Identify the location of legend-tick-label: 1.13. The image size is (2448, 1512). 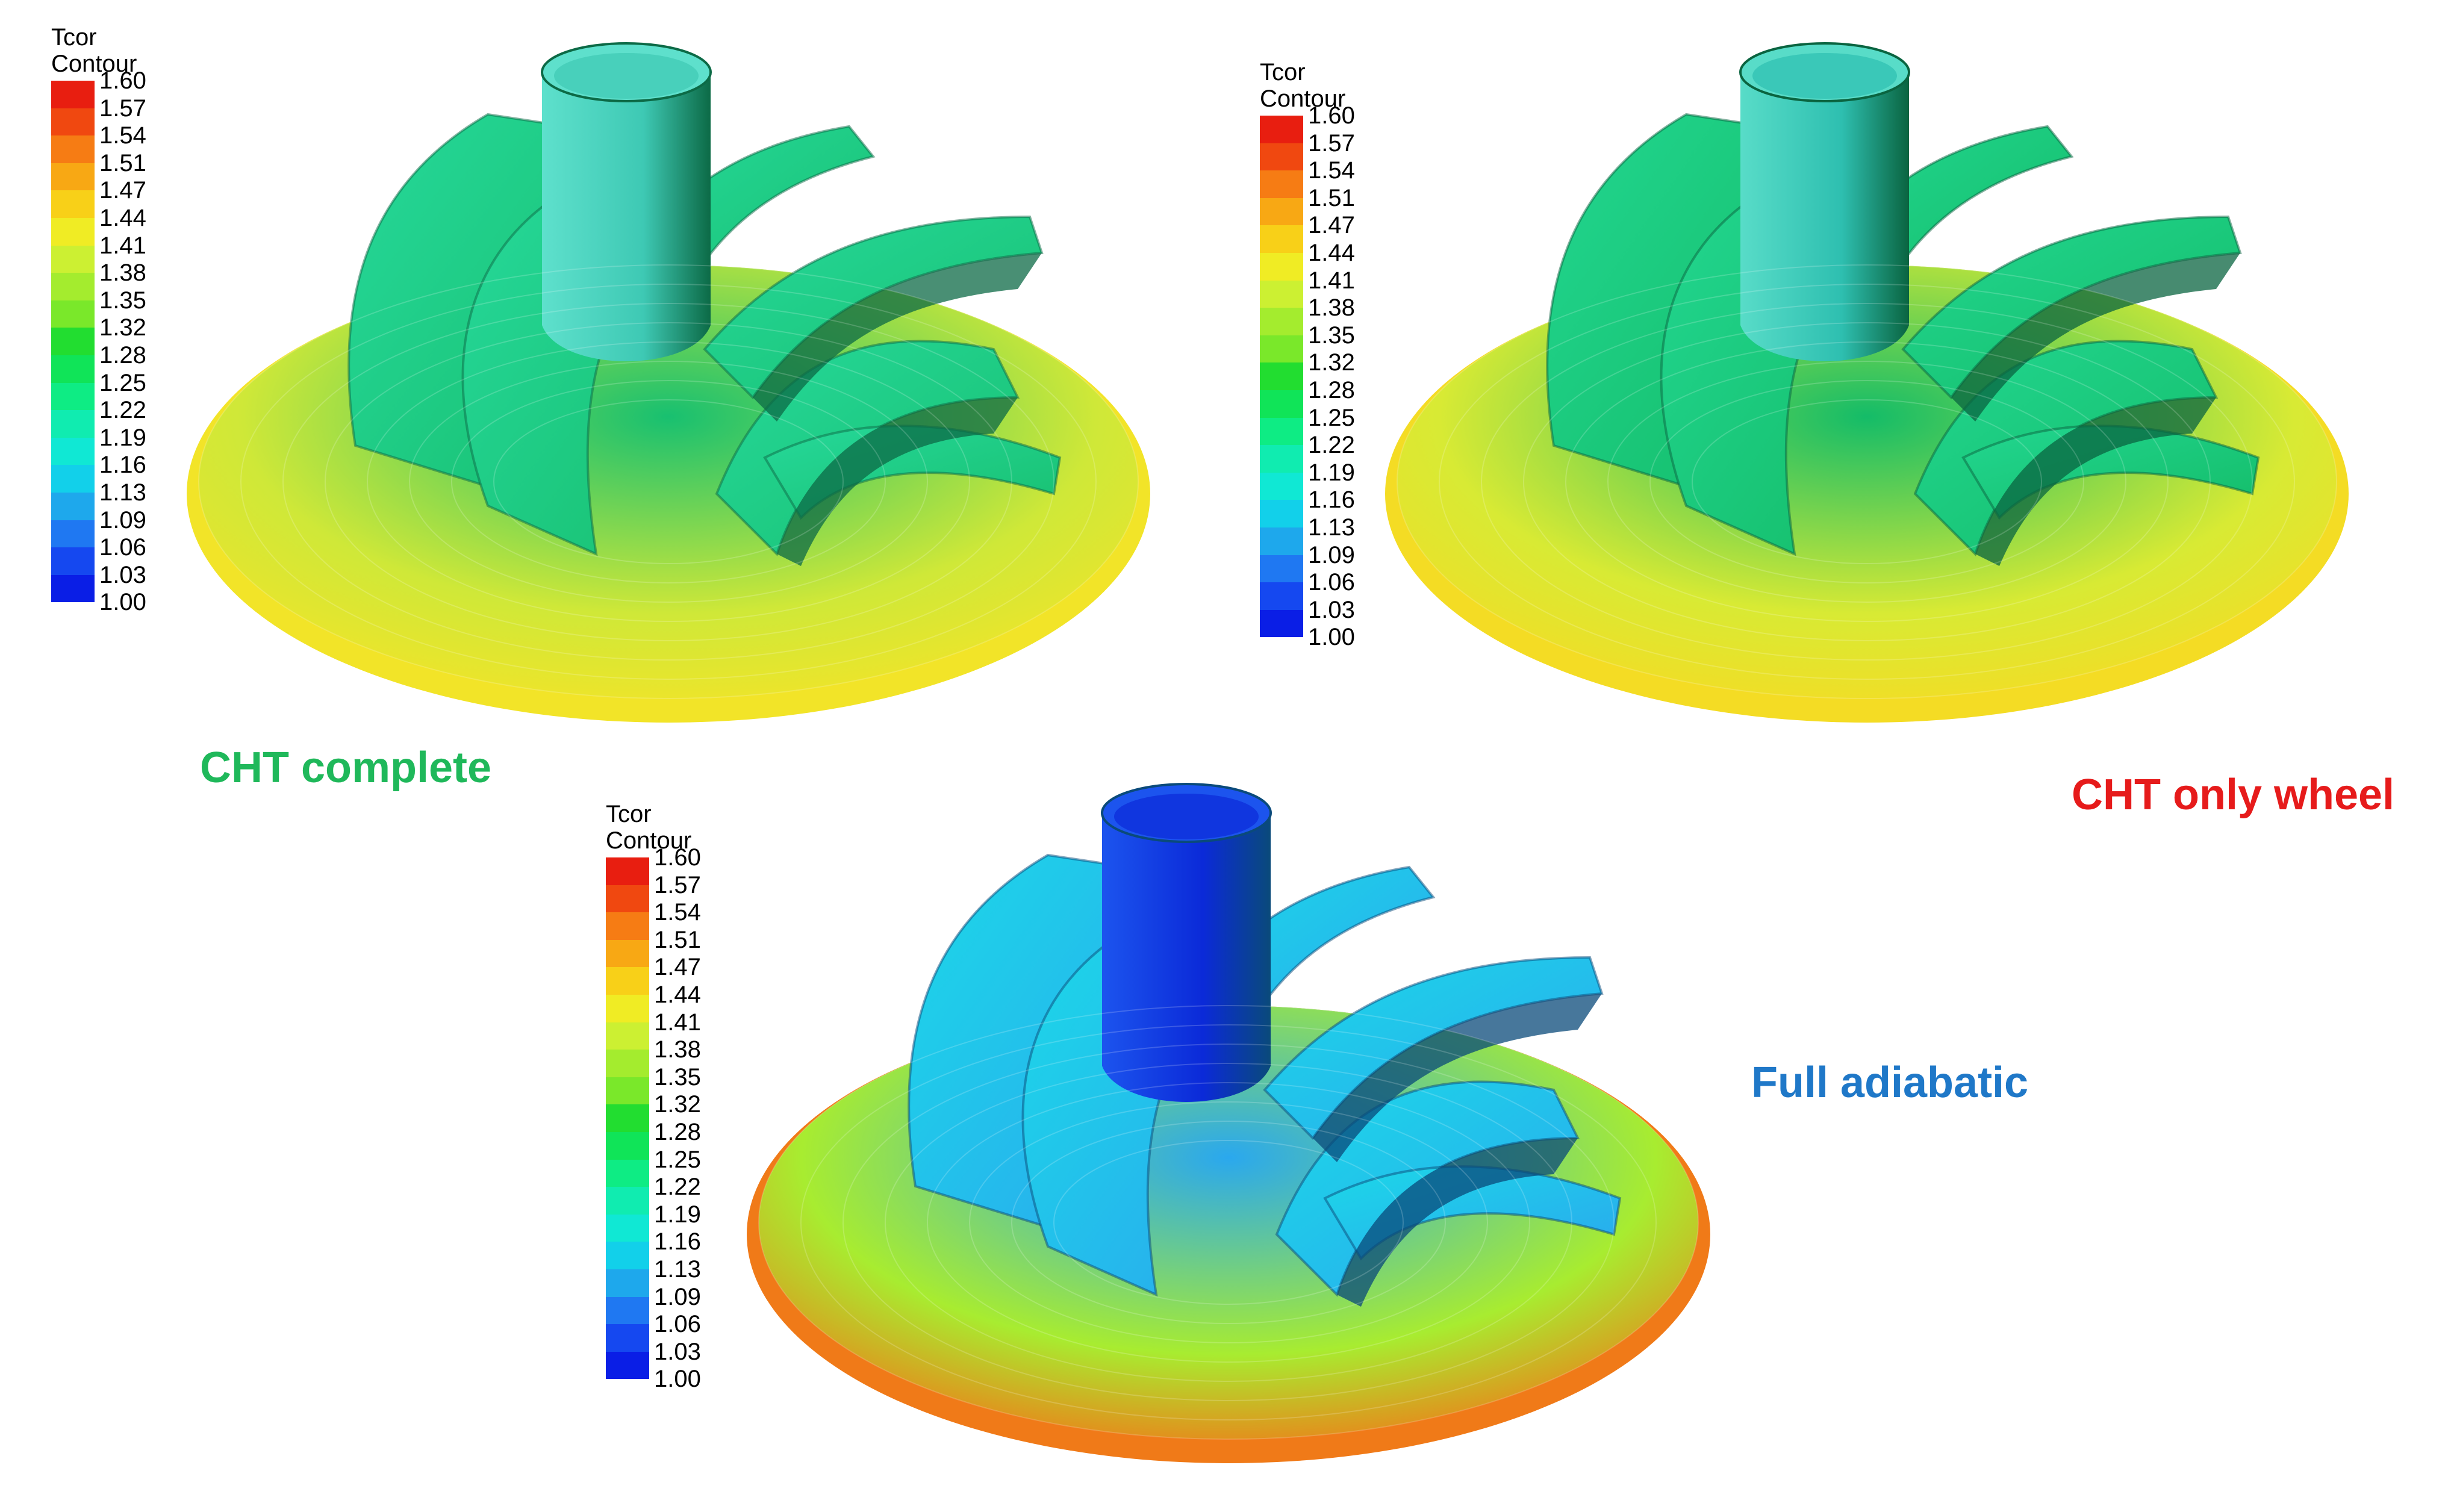
(1331, 528).